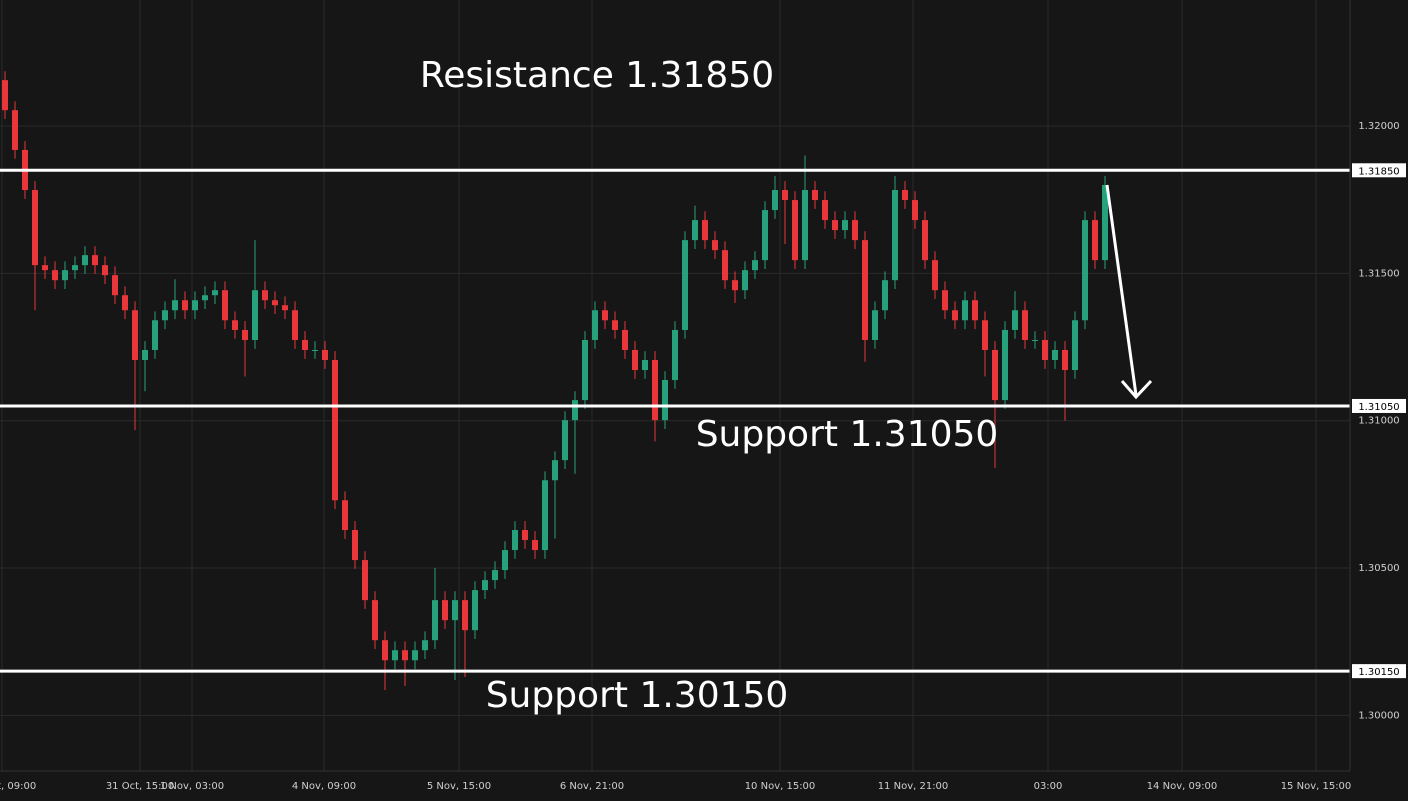 Image resolution: width=1408 pixels, height=801 pixels. Describe the element at coordinates (18, 786) in the screenshot. I see `x-tick-label: 31 Oct, 09:00` at that location.